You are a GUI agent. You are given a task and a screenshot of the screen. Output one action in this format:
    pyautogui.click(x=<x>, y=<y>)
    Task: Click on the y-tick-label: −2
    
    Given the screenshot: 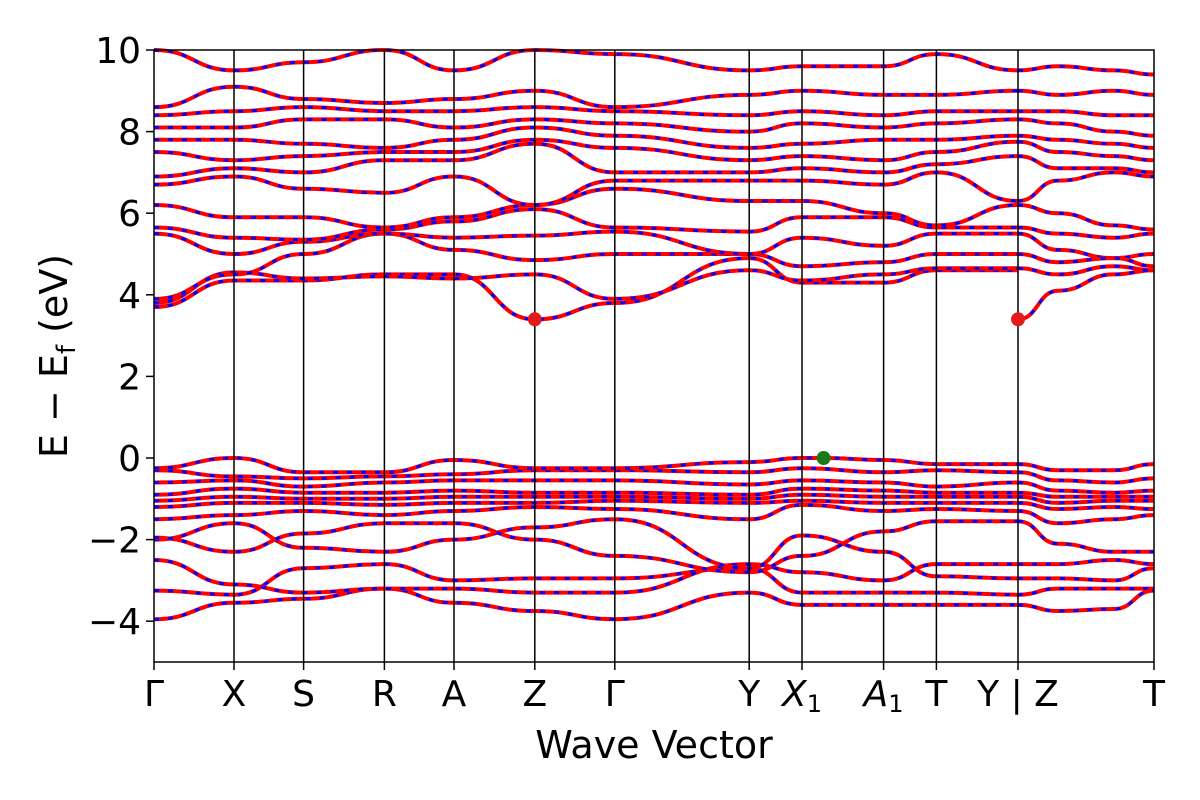 What is the action you would take?
    pyautogui.click(x=114, y=541)
    